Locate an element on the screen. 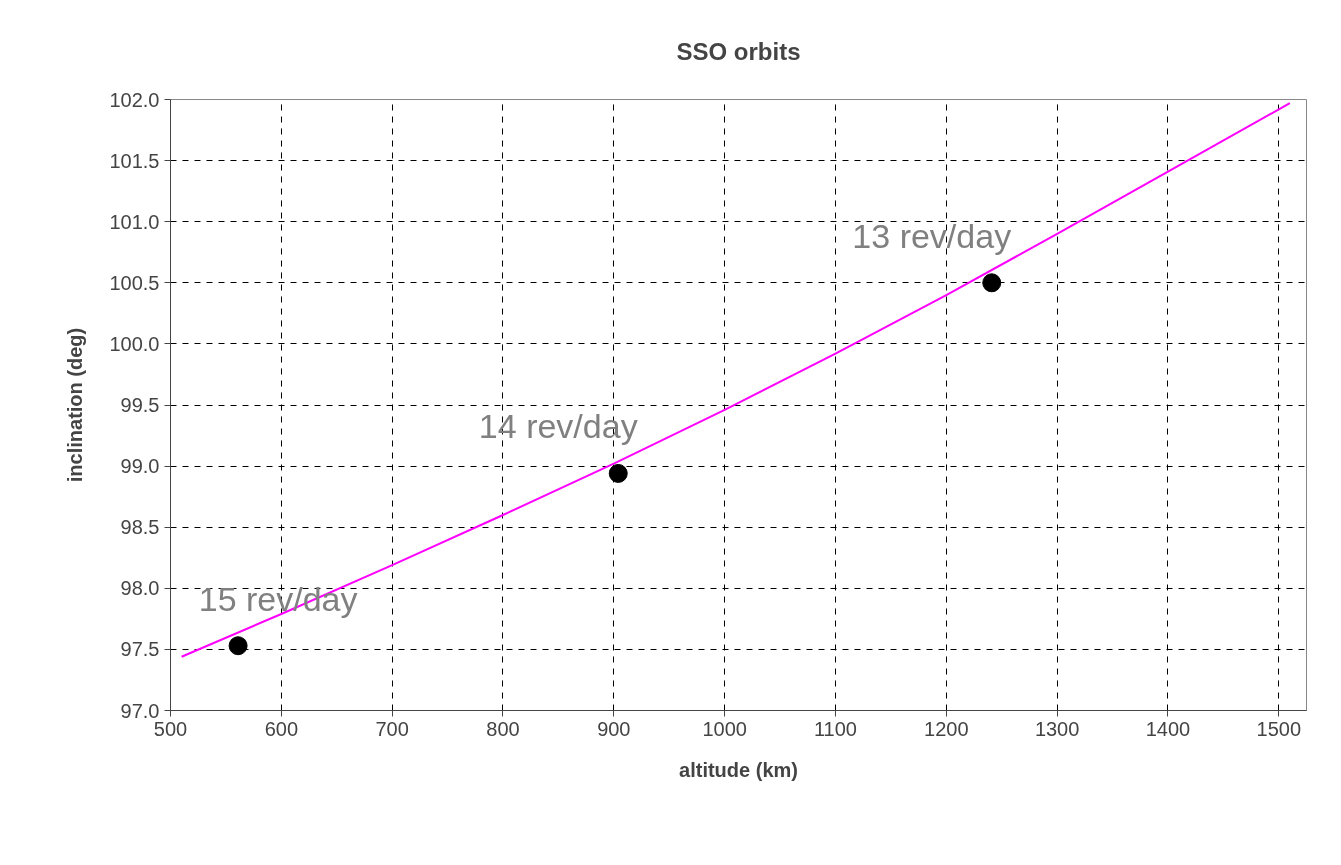 This screenshot has height=865, width=1341. y-tick-label: 99.5 is located at coordinates (140, 405).